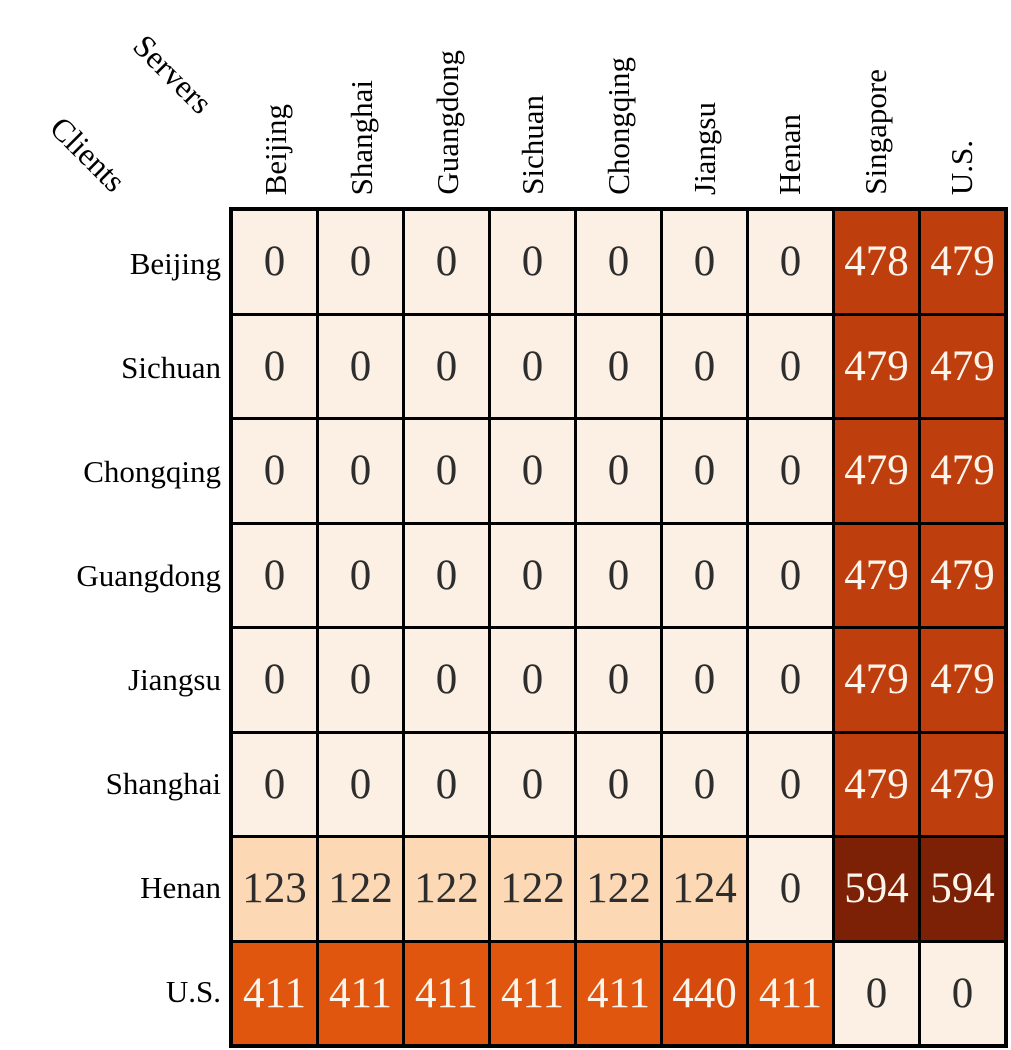  I want to click on heatmap-cell-u-s-guangdong: 411, so click(446, 993).